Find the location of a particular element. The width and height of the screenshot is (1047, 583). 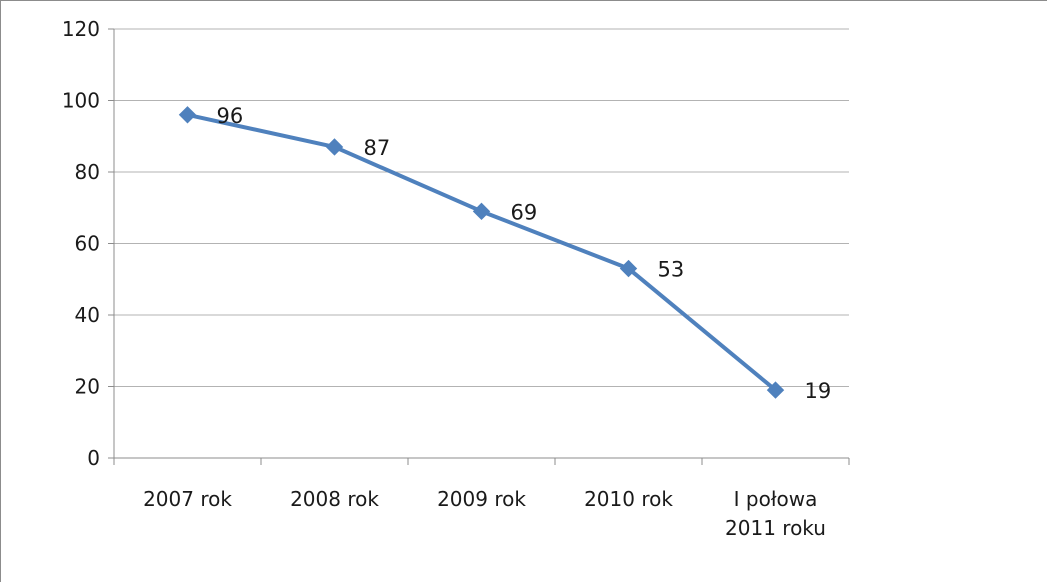

data-label: 87 is located at coordinates (377, 148).